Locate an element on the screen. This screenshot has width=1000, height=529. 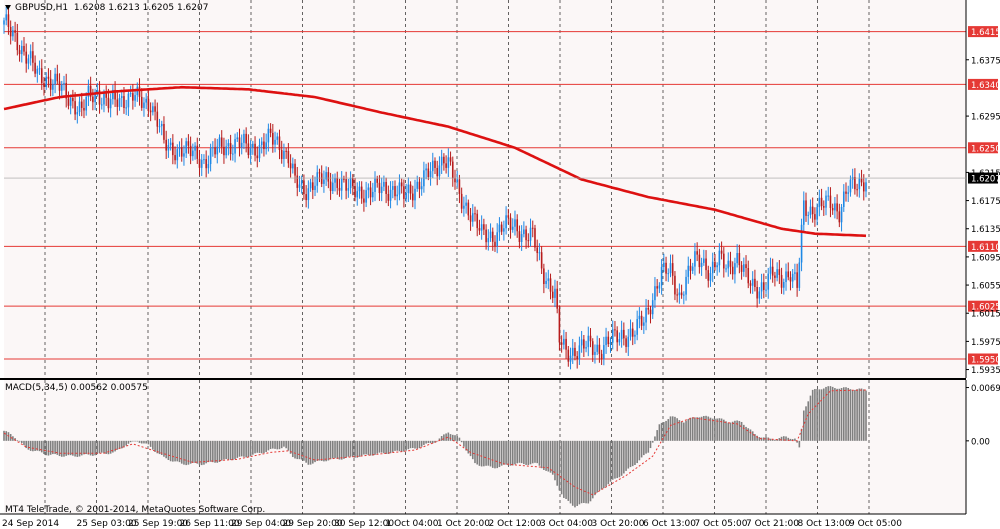
level-price-label: 1.6250 is located at coordinates (985, 149).